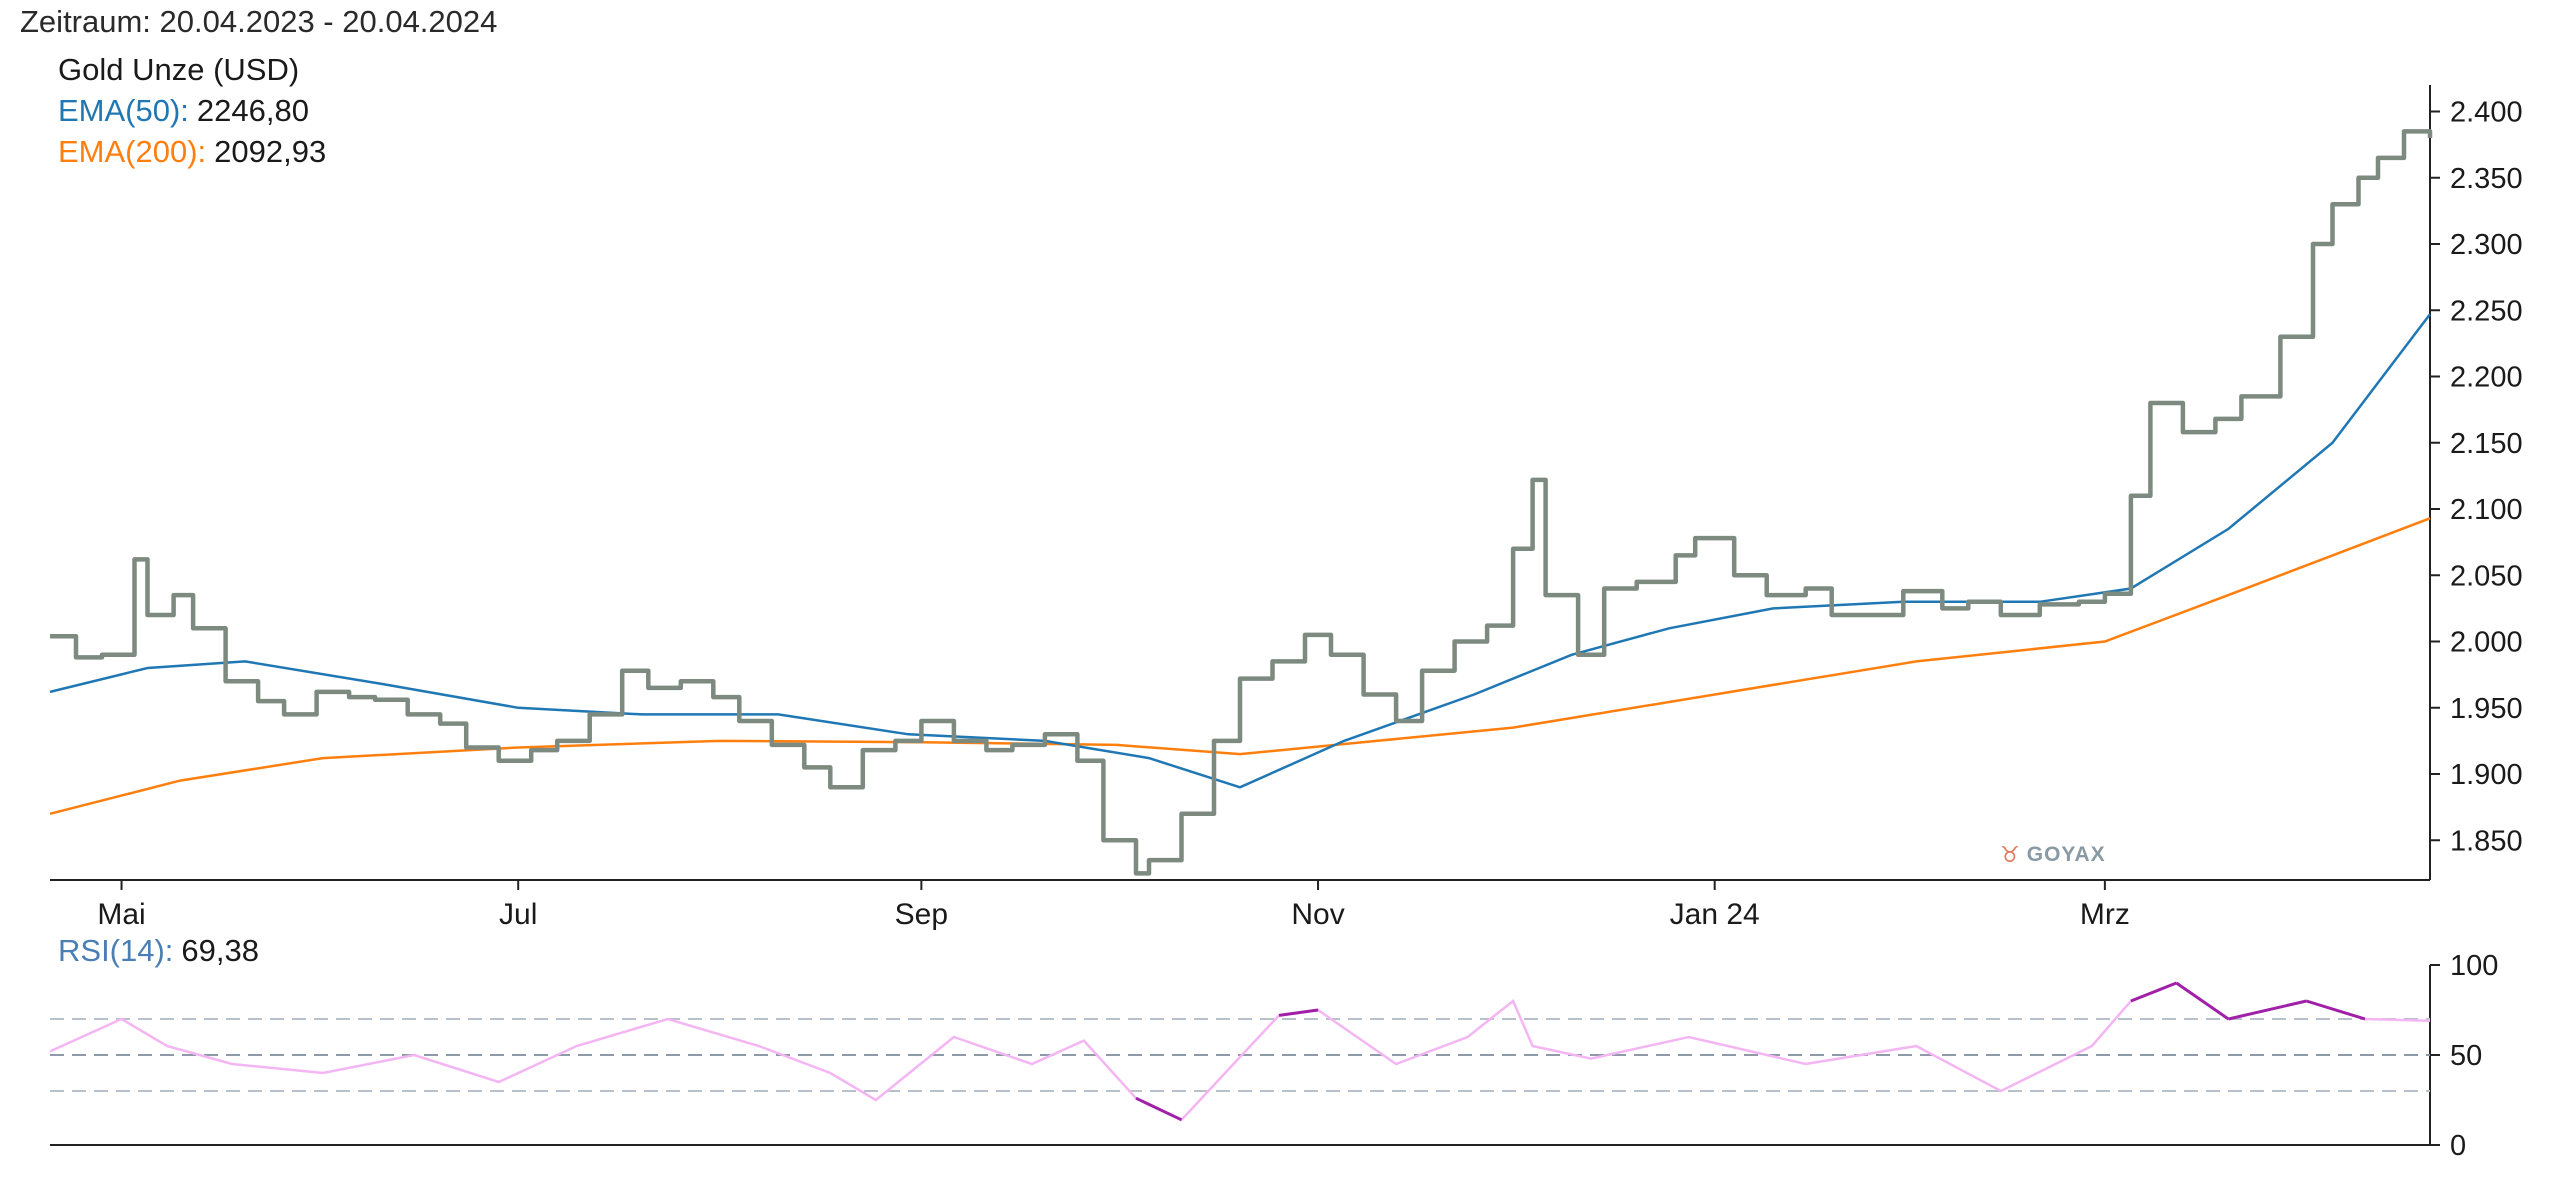  I want to click on goyax-logo: ♉ GOYAX, so click(2053, 855).